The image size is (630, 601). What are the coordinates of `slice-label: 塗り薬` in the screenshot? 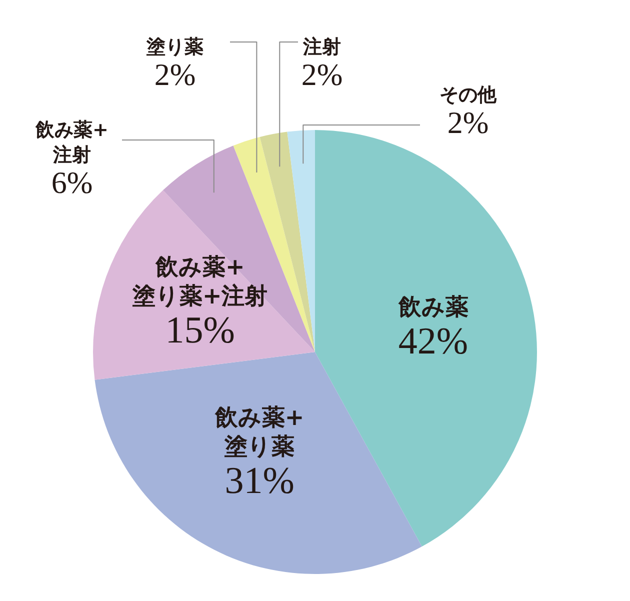 It's located at (175, 47).